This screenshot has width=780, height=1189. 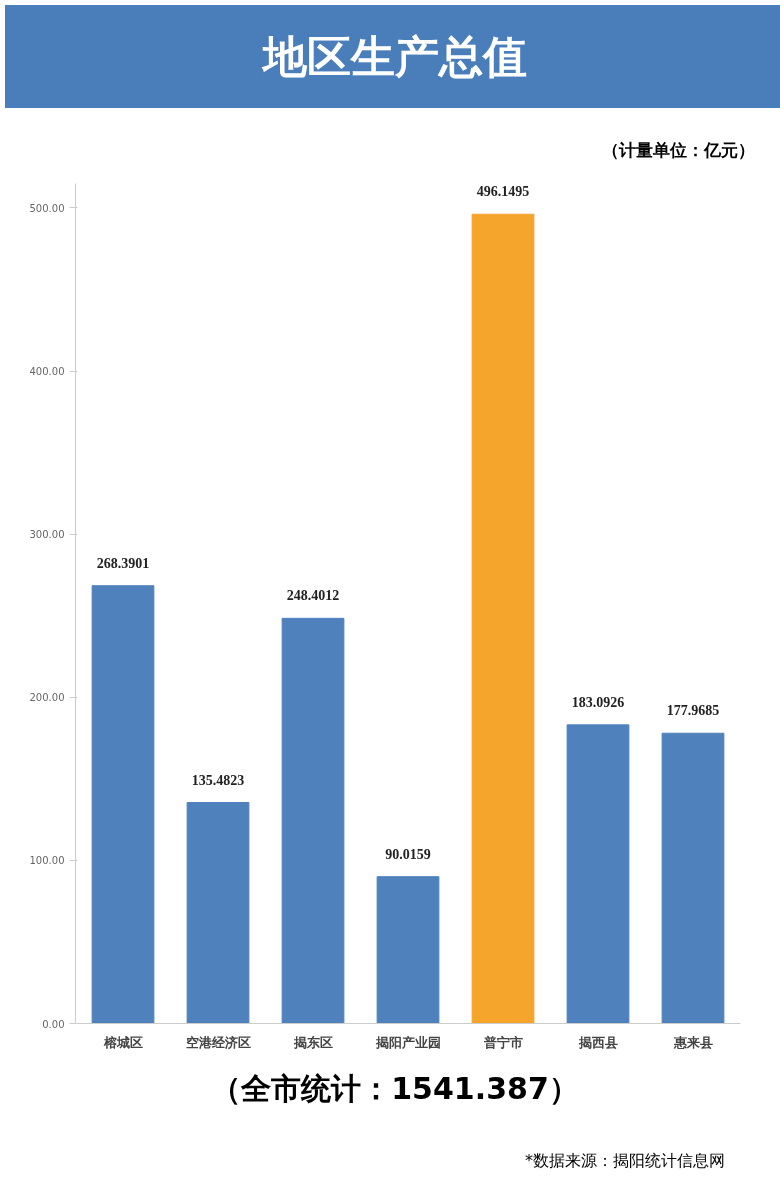 I want to click on y-tick-label: 500.00, so click(x=47, y=208).